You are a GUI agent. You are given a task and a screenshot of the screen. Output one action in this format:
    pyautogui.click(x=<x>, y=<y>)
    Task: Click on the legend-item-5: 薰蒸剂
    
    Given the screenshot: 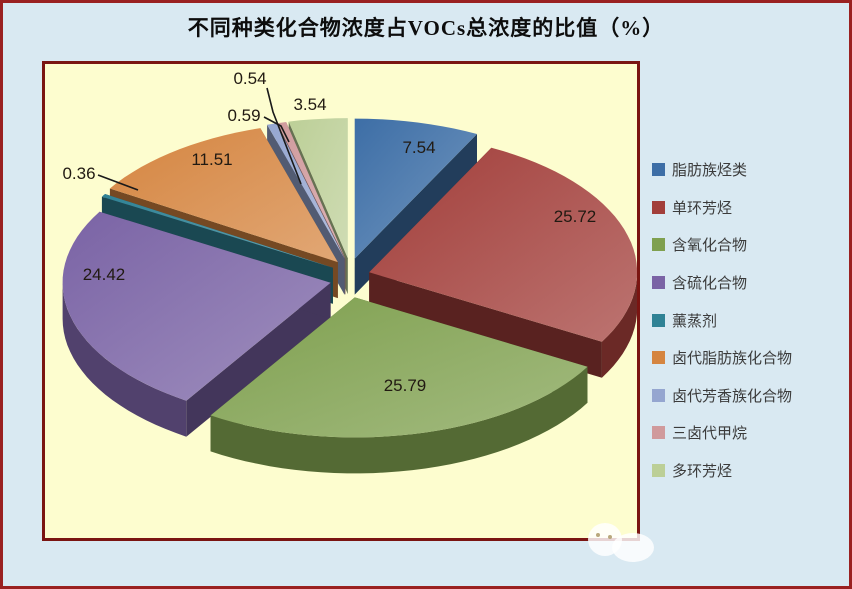 What is the action you would take?
    pyautogui.click(x=722, y=320)
    